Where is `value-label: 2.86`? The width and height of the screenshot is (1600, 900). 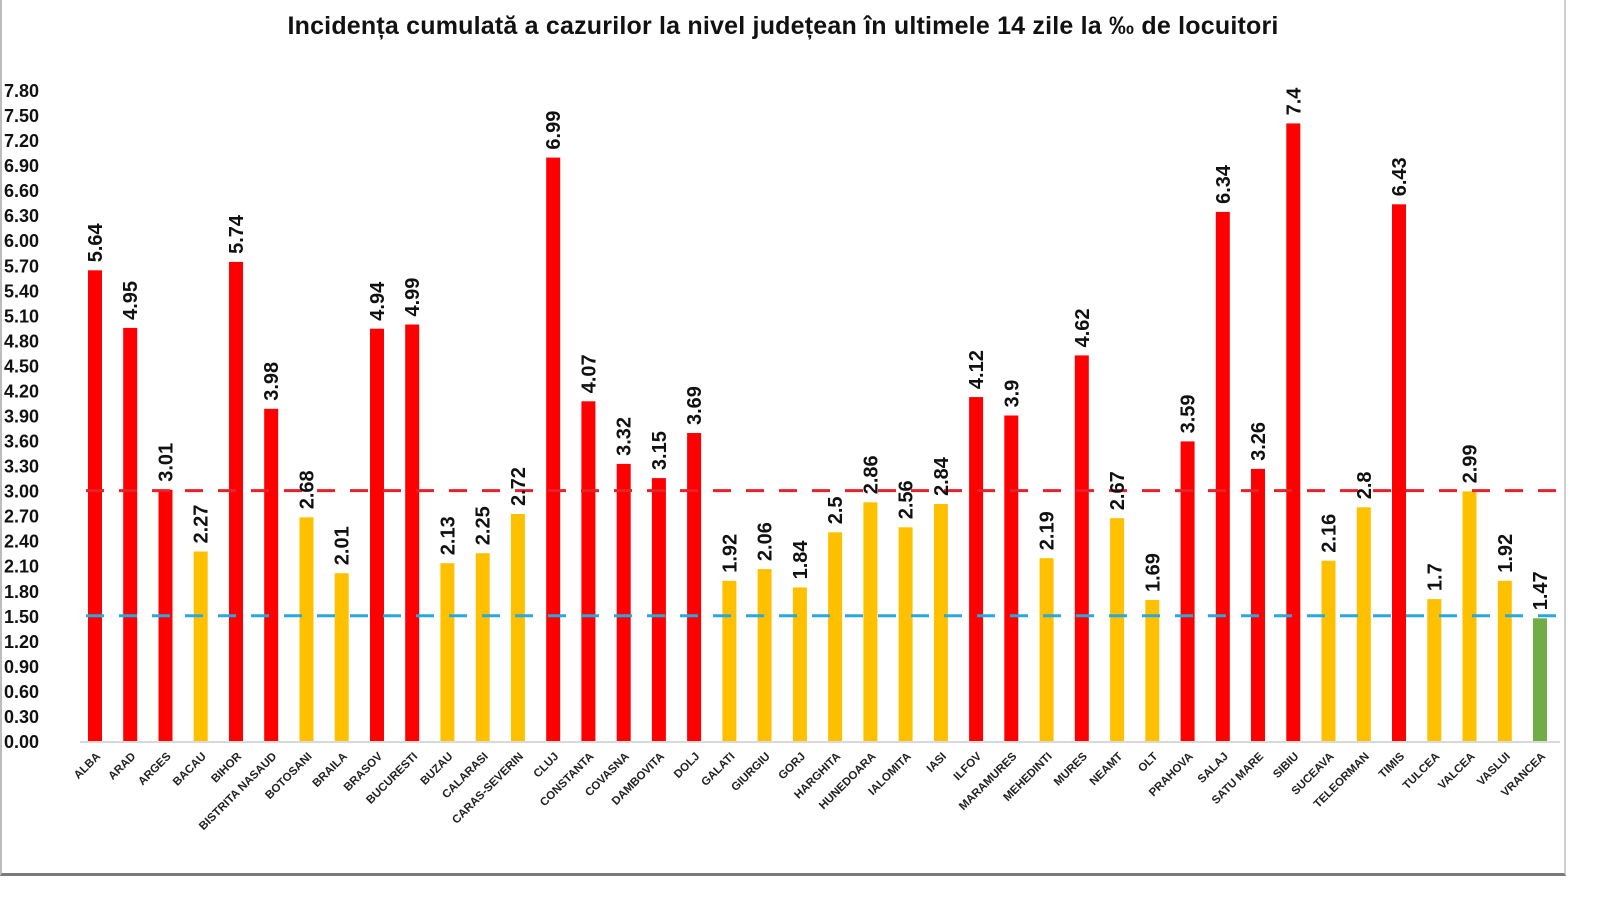 value-label: 2.86 is located at coordinates (871, 474).